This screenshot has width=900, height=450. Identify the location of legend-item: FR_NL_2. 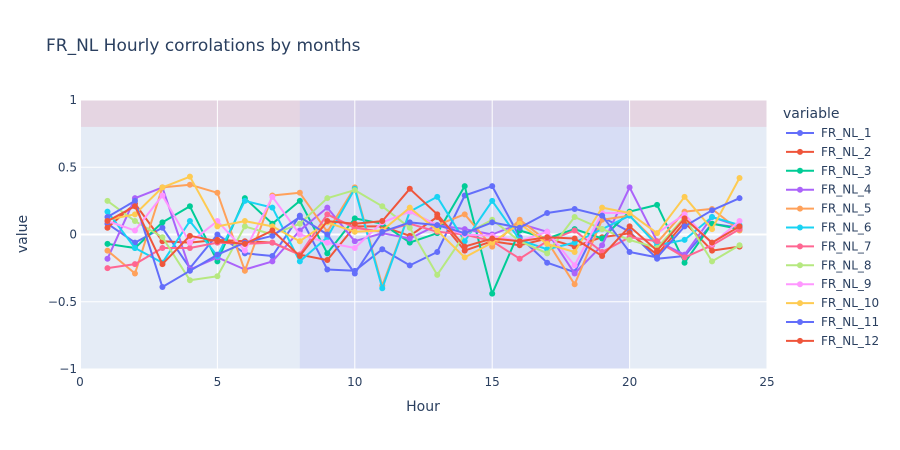
(829, 152).